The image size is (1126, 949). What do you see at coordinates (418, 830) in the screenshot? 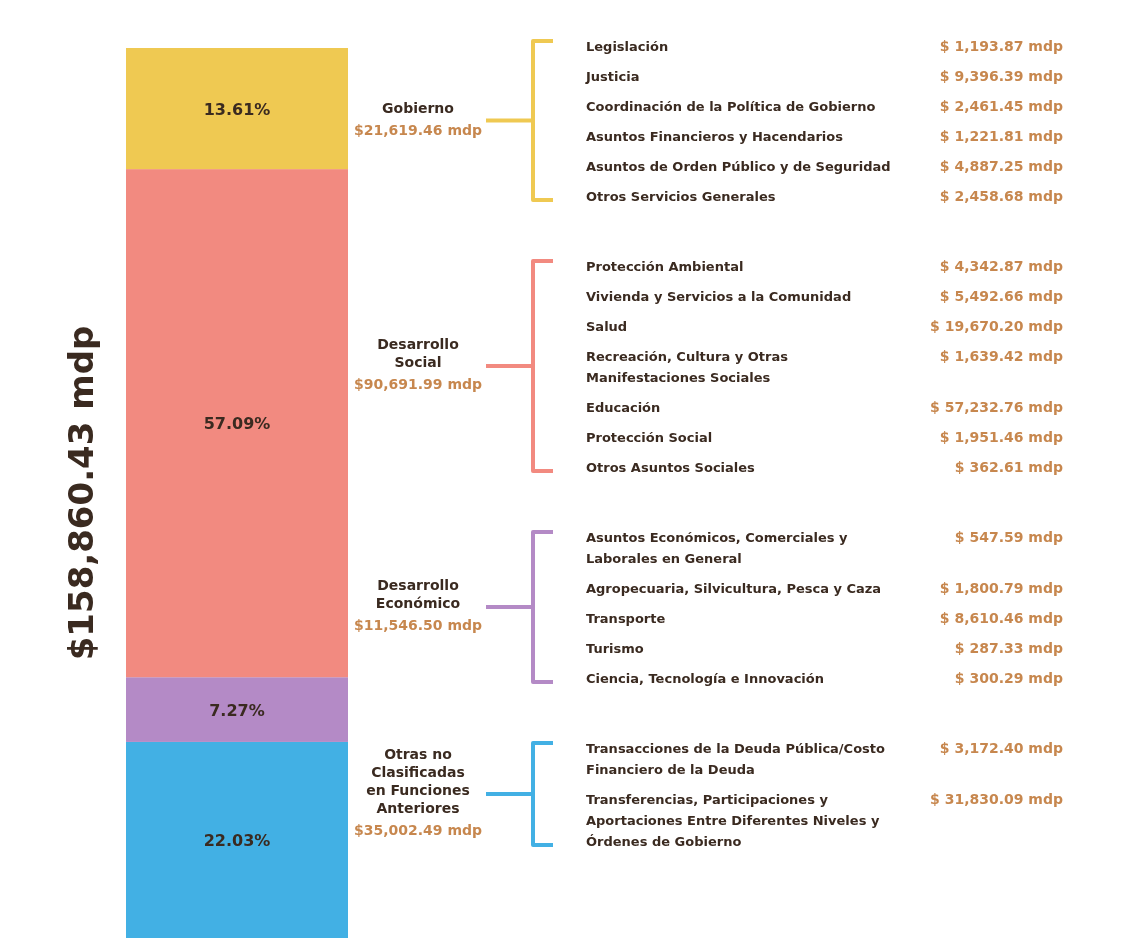
I see `text: $35,002.49 mdp` at bounding box center [418, 830].